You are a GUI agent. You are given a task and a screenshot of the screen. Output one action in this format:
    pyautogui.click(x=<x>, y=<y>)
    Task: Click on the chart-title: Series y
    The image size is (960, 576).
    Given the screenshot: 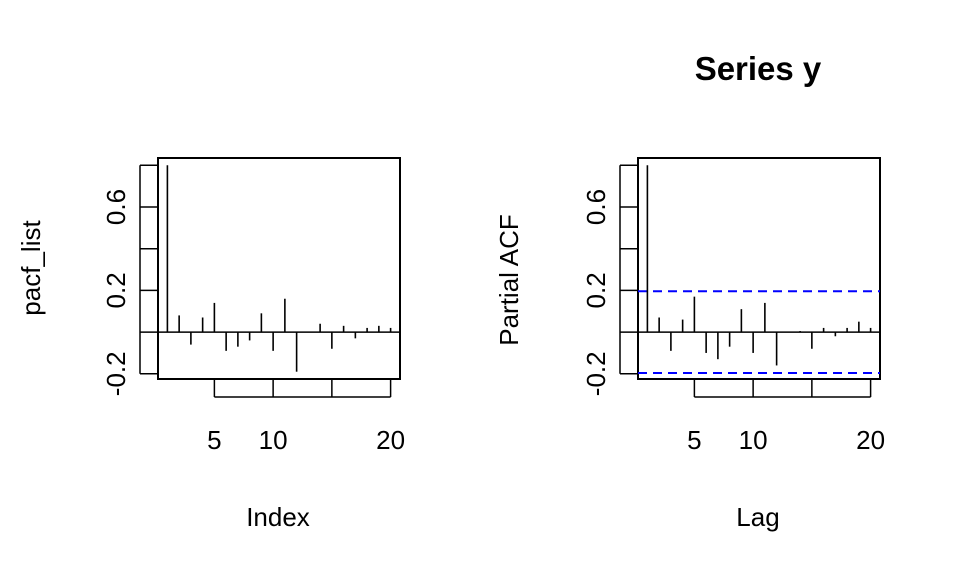 What is the action you would take?
    pyautogui.click(x=758, y=68)
    